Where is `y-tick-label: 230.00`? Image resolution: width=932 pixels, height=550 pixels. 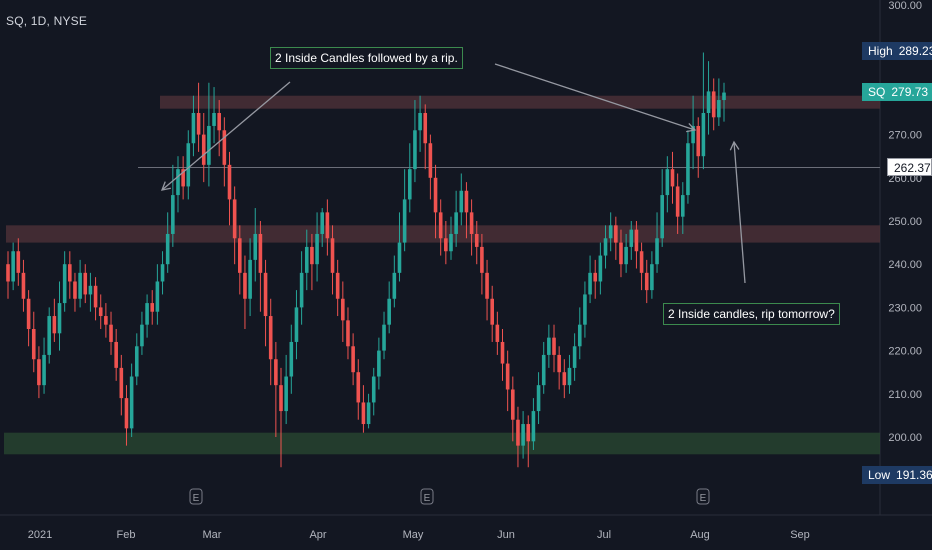
y-tick-label: 230.00 is located at coordinates (905, 308).